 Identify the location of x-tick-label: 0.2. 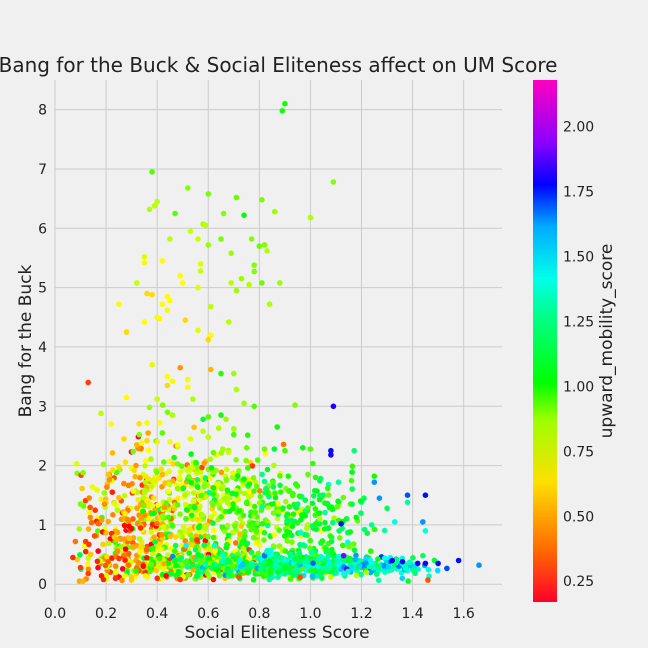
(106, 614).